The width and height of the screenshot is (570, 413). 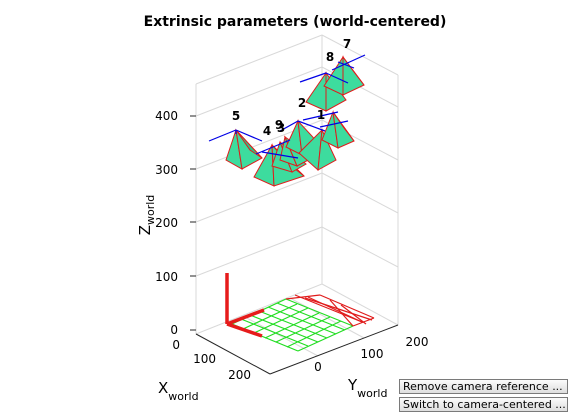 What do you see at coordinates (176, 345) in the screenshot?
I see `x-tick-0: 0` at bounding box center [176, 345].